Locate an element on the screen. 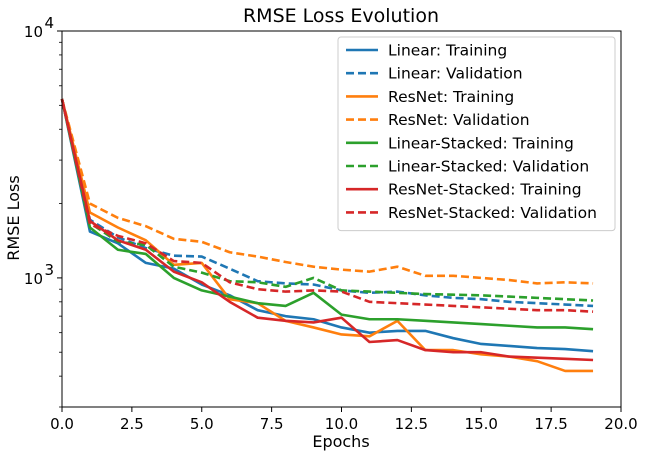 This screenshot has width=645, height=456. x-tick-label: 17.5 is located at coordinates (550, 424).